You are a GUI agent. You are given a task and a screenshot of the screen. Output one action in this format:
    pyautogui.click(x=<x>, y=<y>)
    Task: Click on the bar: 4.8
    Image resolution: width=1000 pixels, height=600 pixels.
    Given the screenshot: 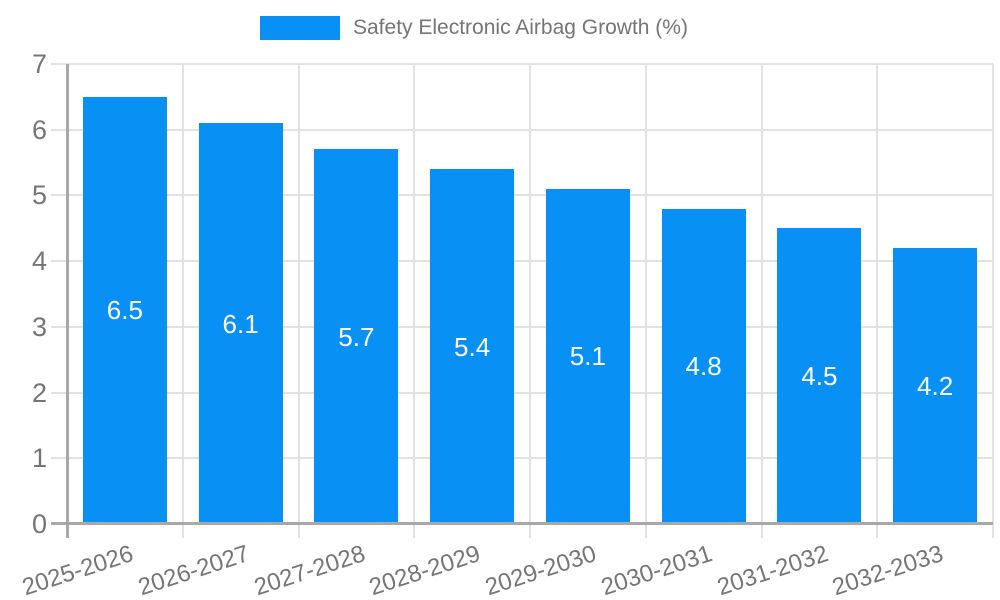 What is the action you would take?
    pyautogui.click(x=703, y=366)
    